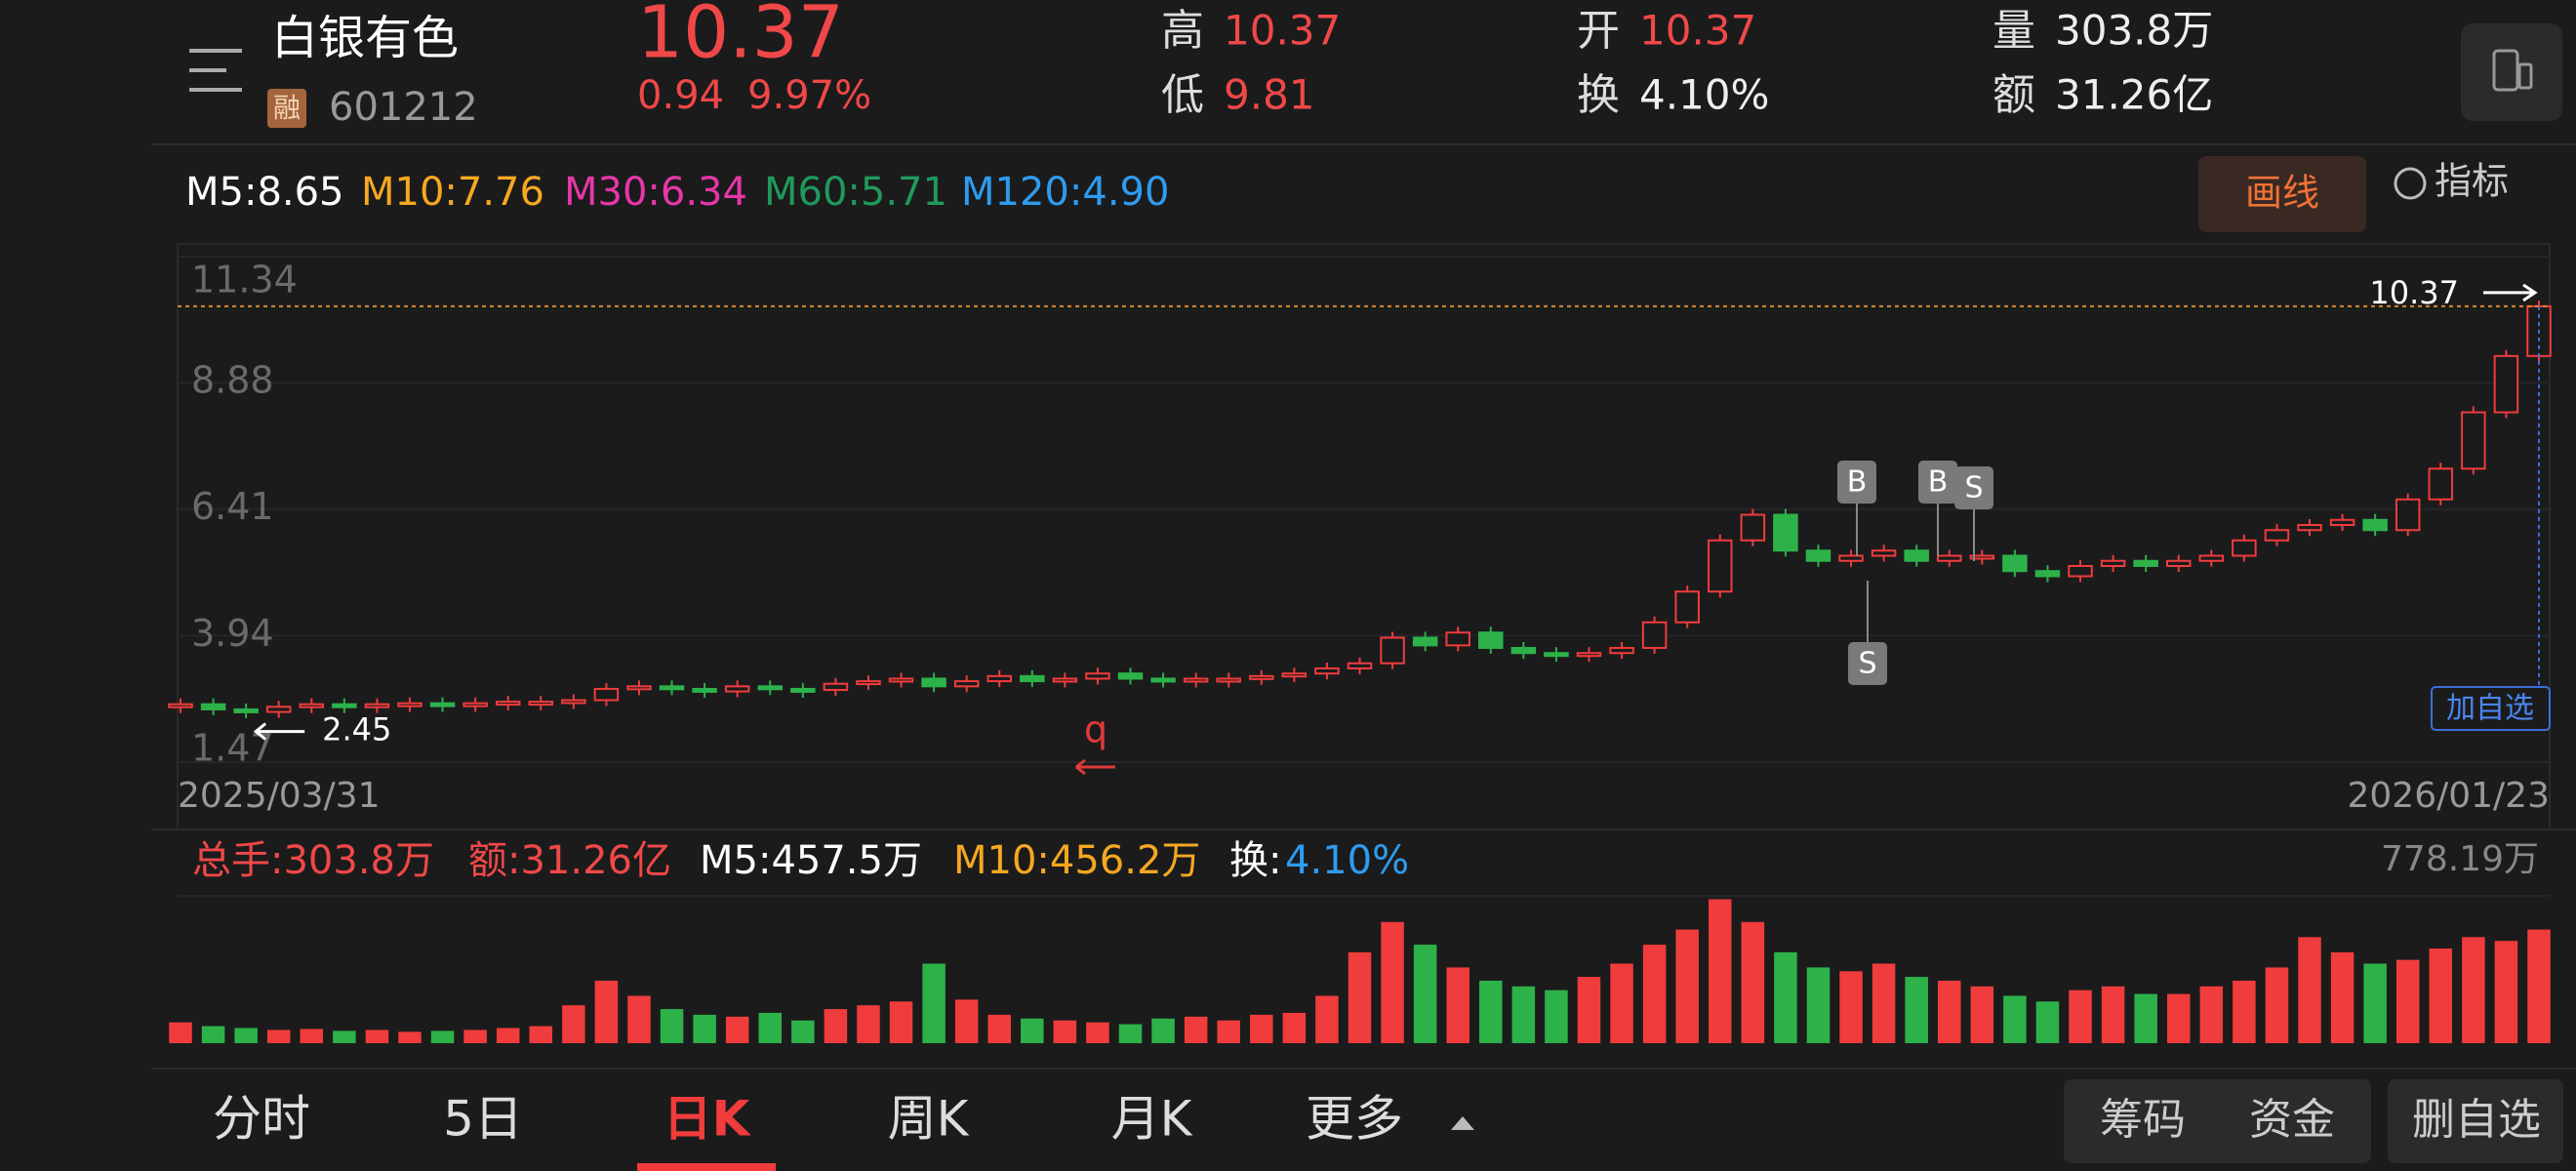 This screenshot has height=1171, width=2576. Describe the element at coordinates (232, 380) in the screenshot. I see `y-tick-label: 8.88` at that location.